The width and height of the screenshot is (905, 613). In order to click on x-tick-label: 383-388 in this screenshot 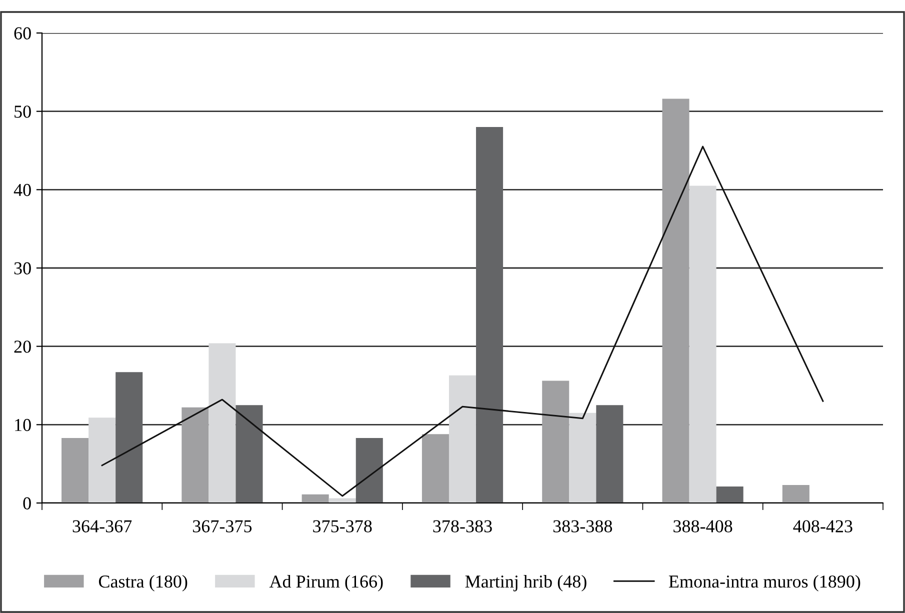, I will do `click(582, 526)`.